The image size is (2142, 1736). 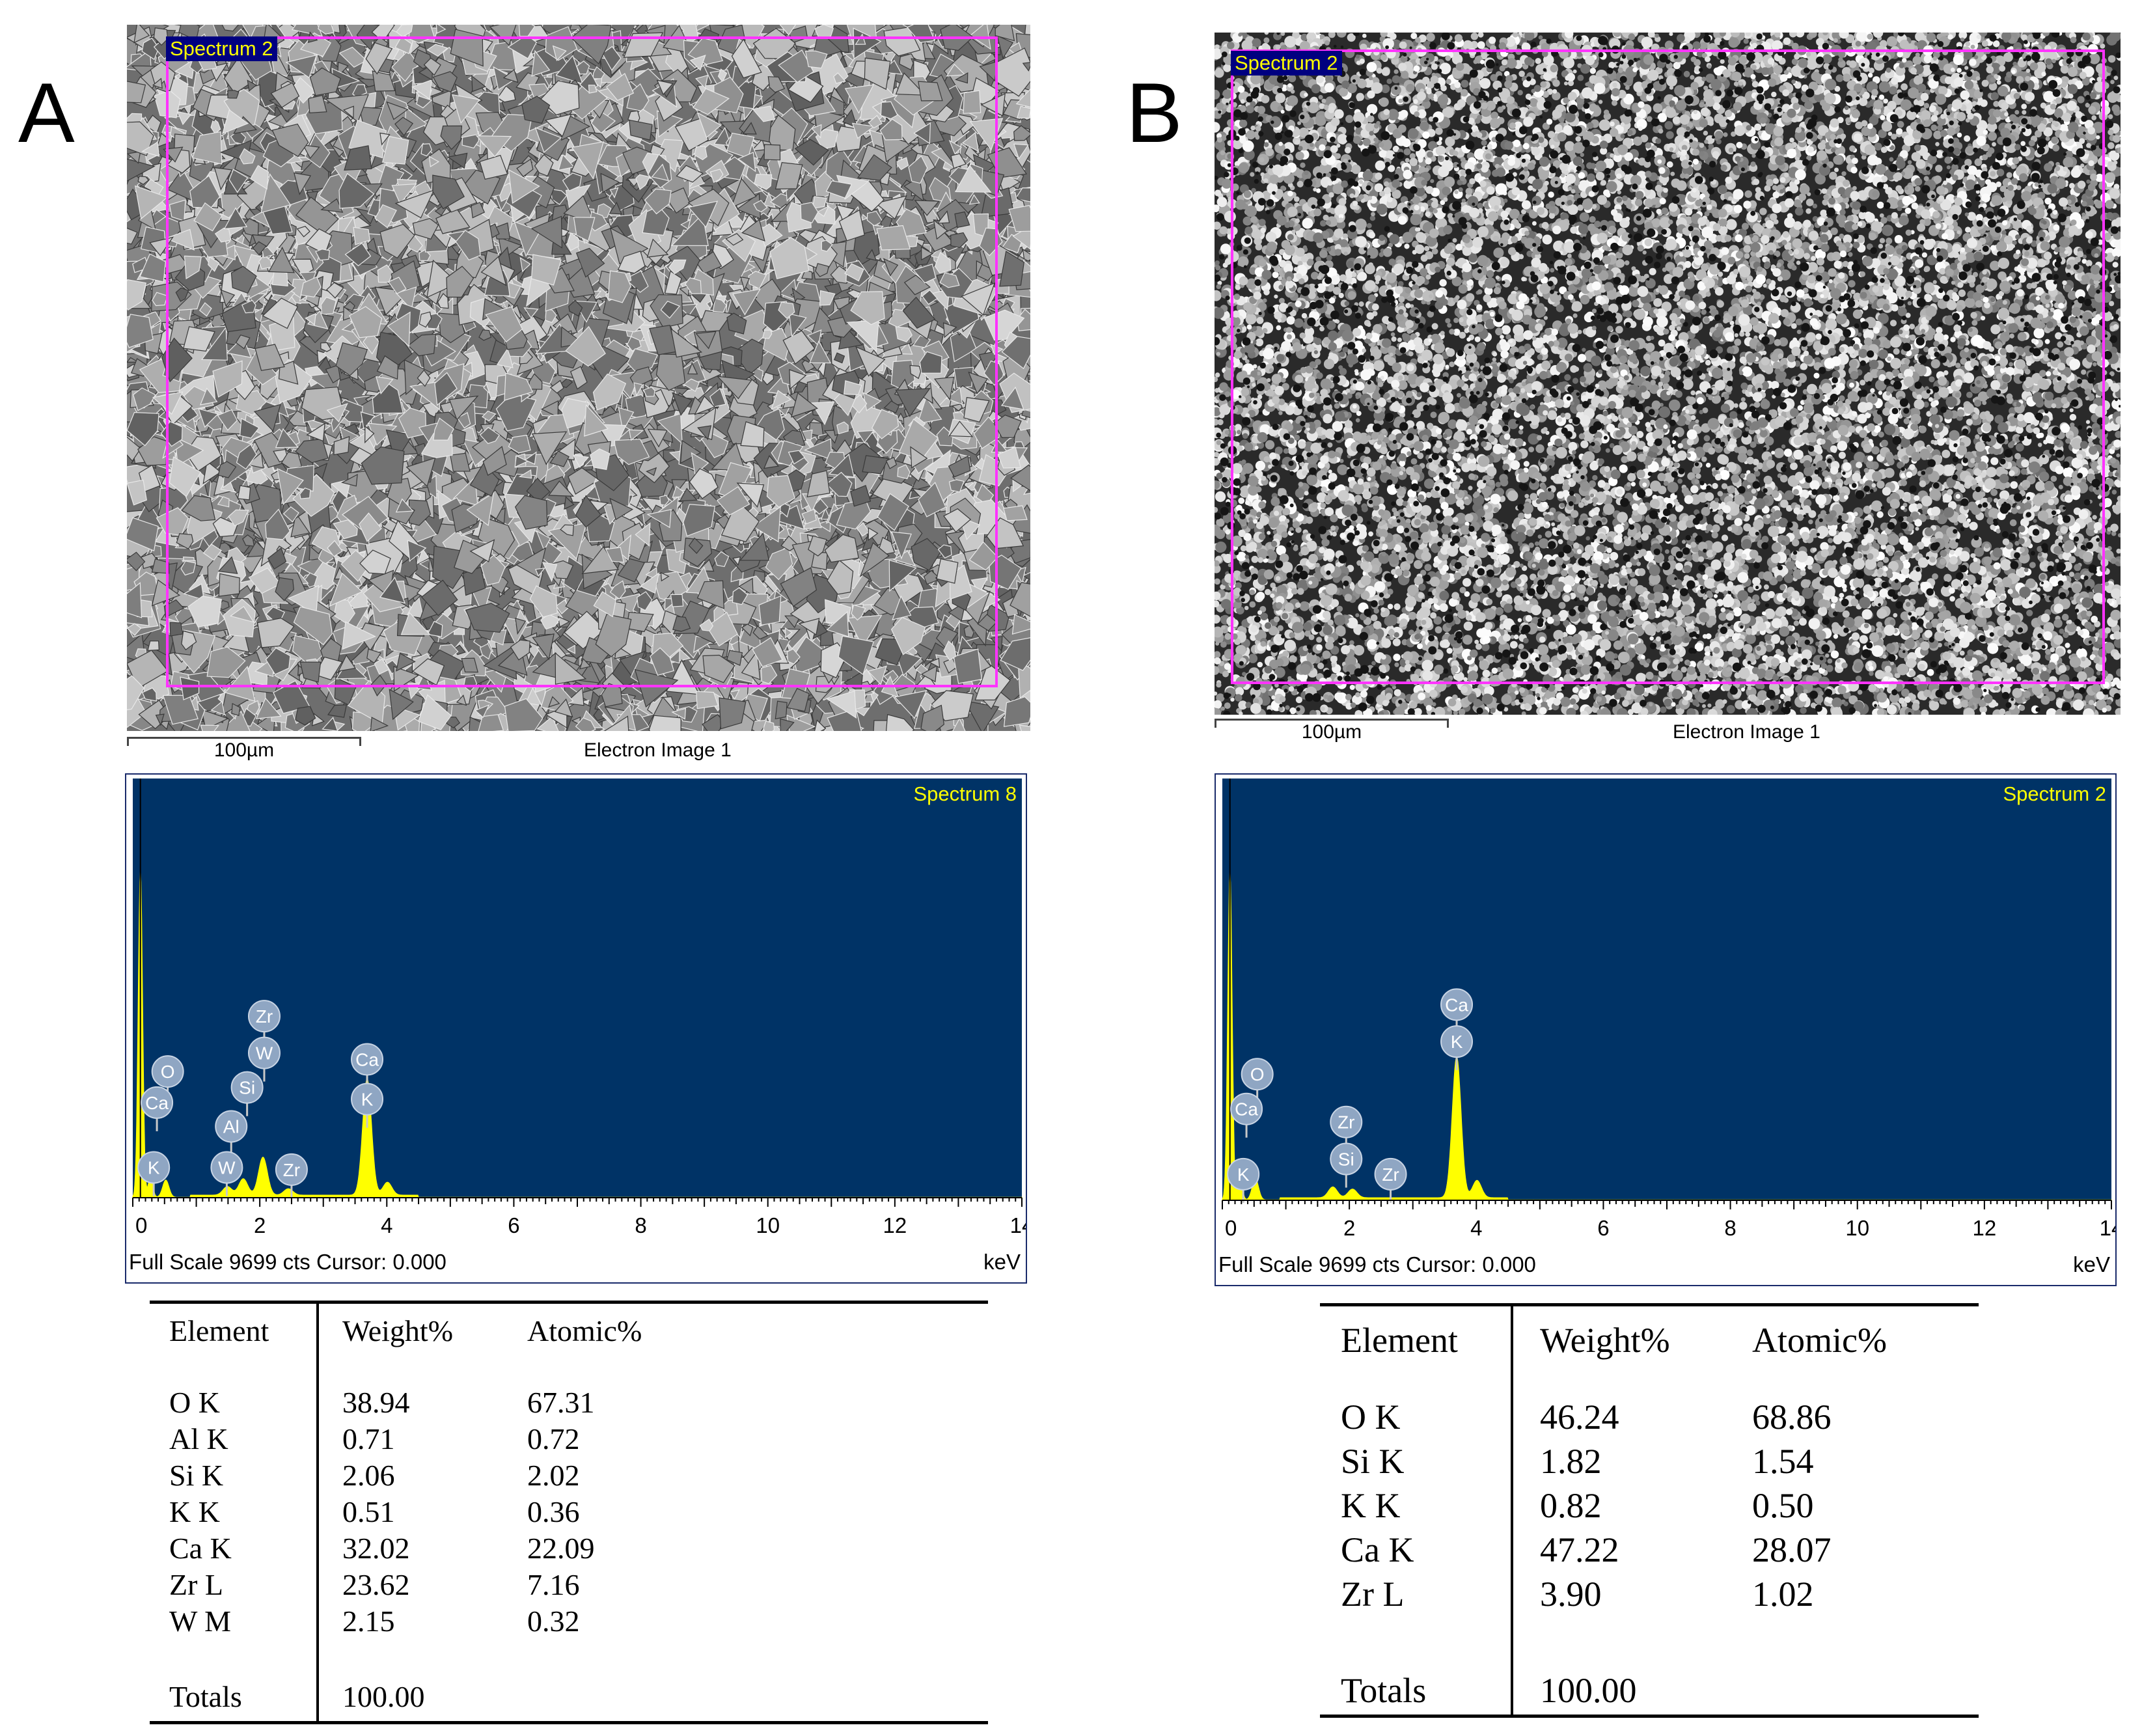 What do you see at coordinates (1783, 1461) in the screenshot?
I see `table-cell: 1.54` at bounding box center [1783, 1461].